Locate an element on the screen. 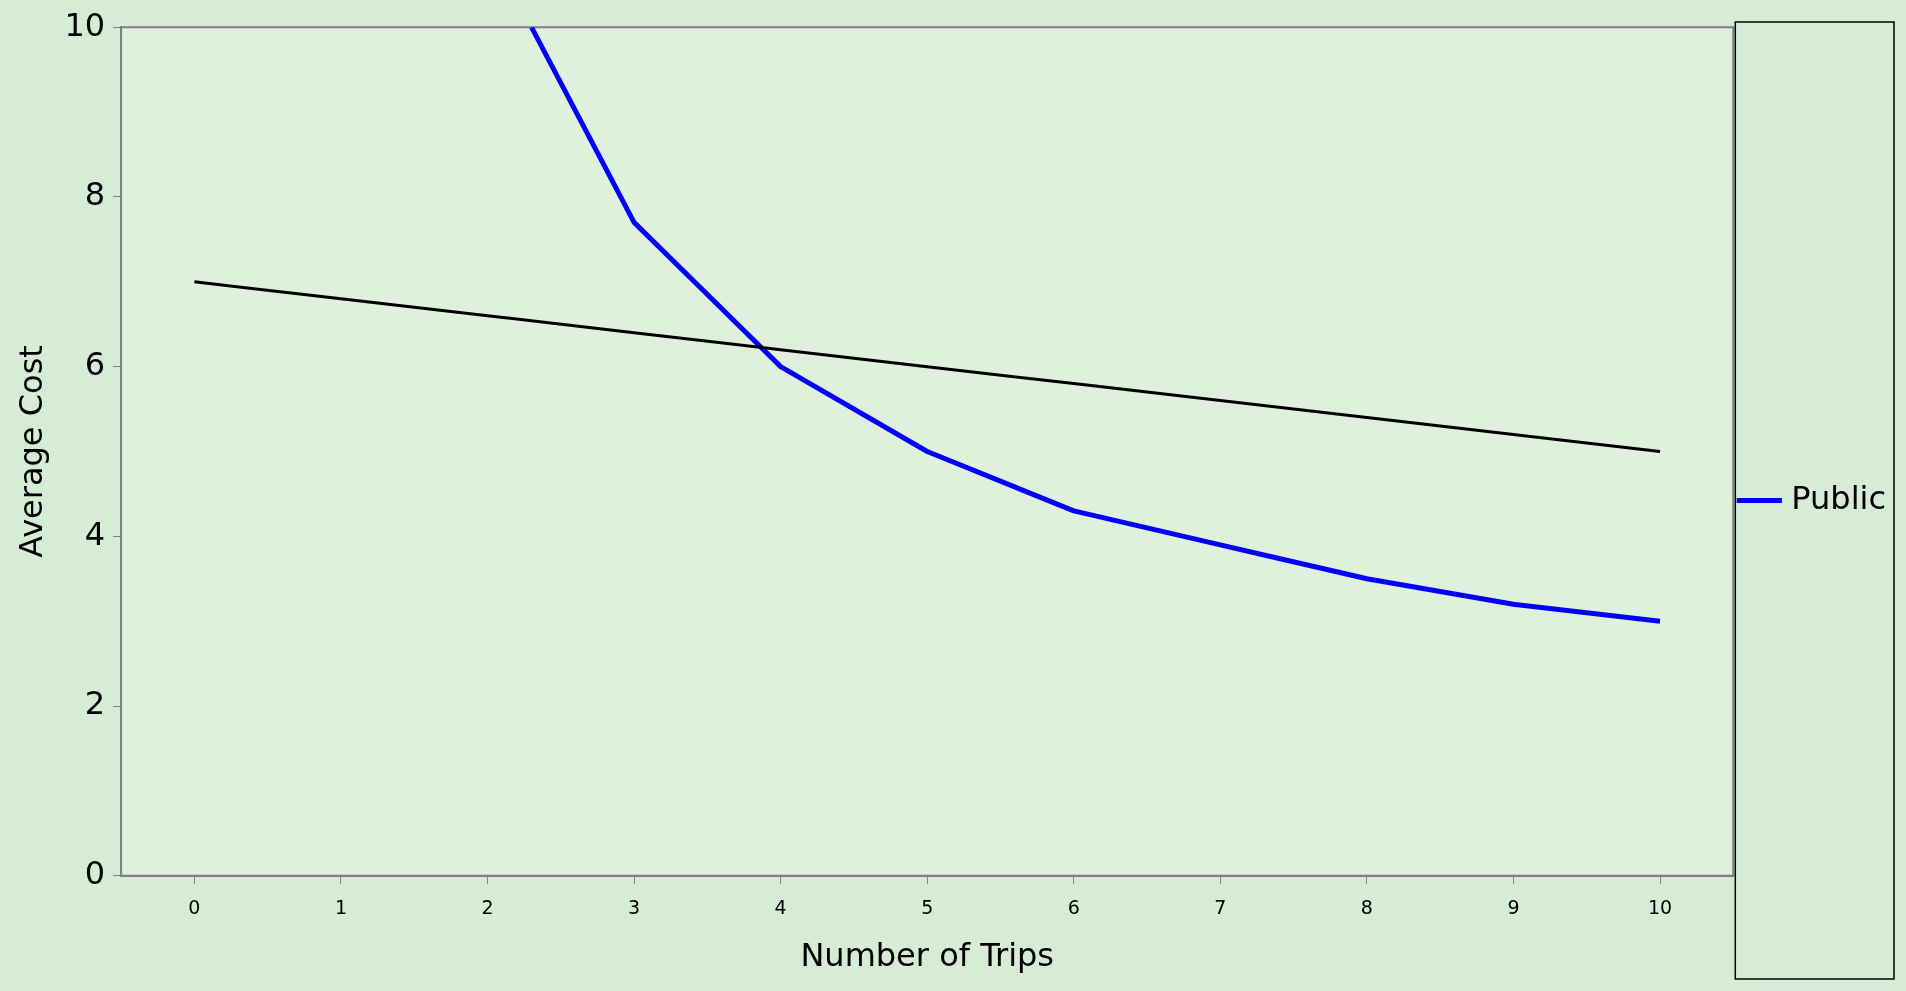 This screenshot has width=1906, height=991. x-axis-title: Number of Trips is located at coordinates (927, 955).